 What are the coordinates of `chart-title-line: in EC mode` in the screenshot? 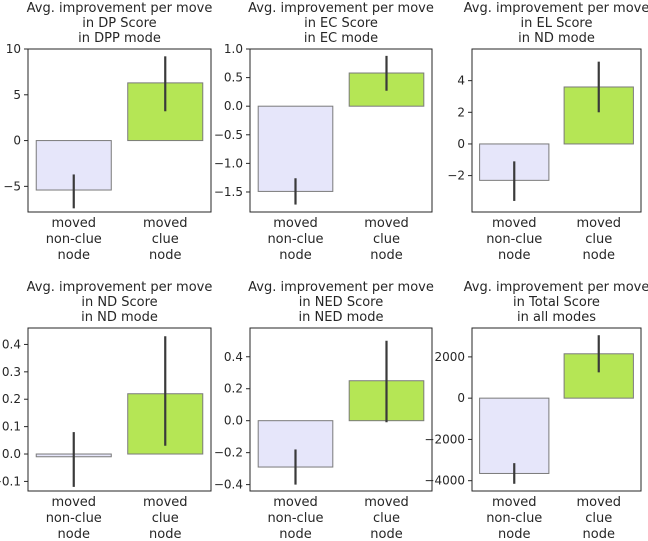 It's located at (341, 38).